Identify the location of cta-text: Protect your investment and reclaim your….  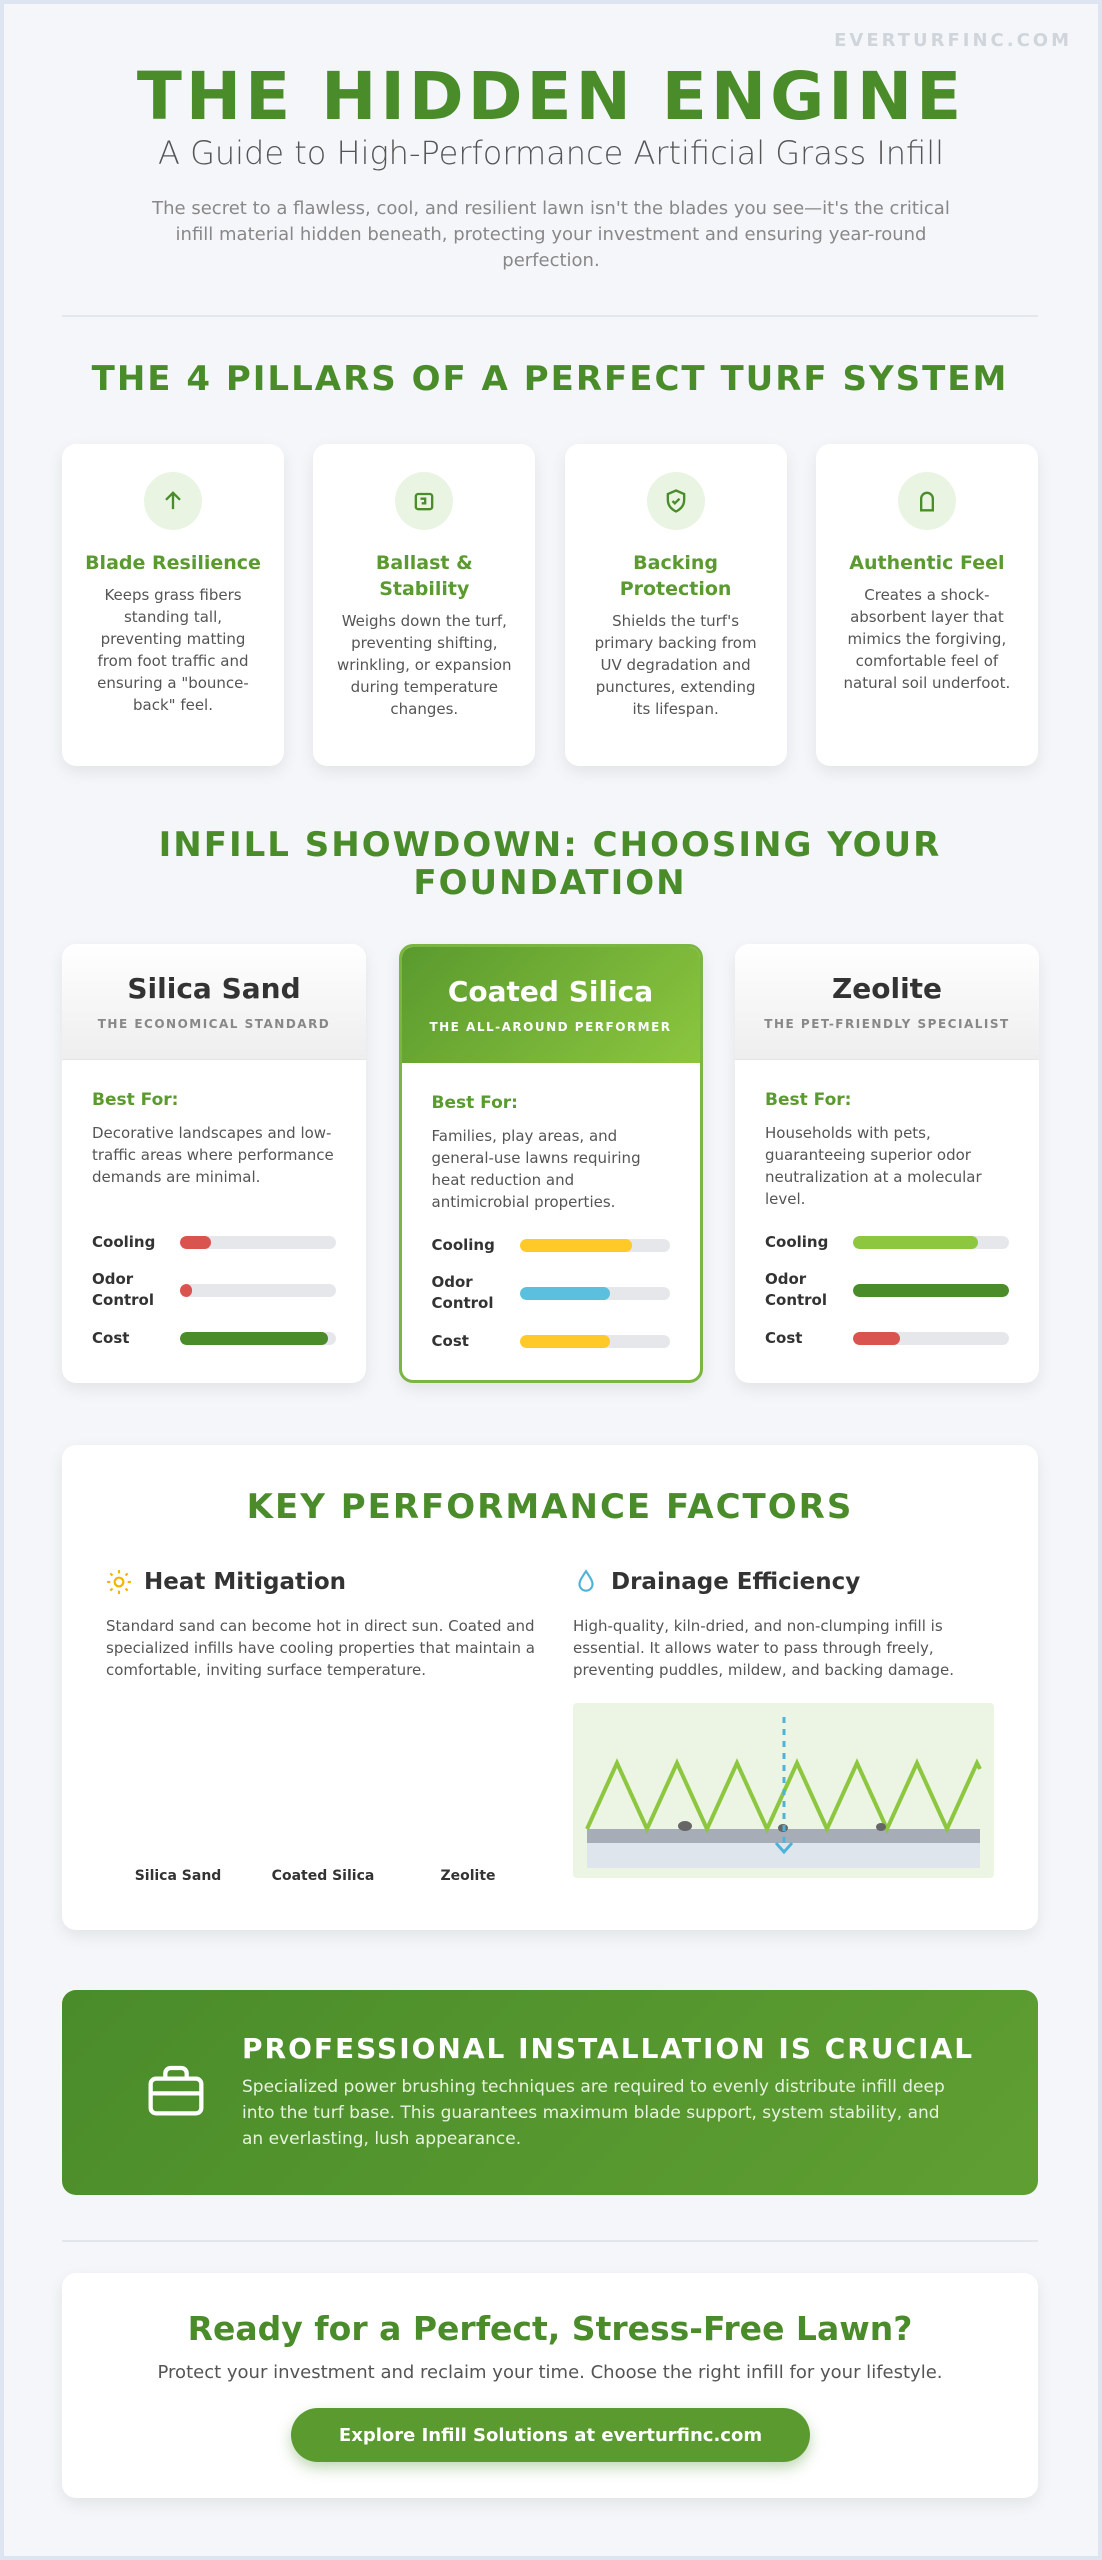
(550, 2372).